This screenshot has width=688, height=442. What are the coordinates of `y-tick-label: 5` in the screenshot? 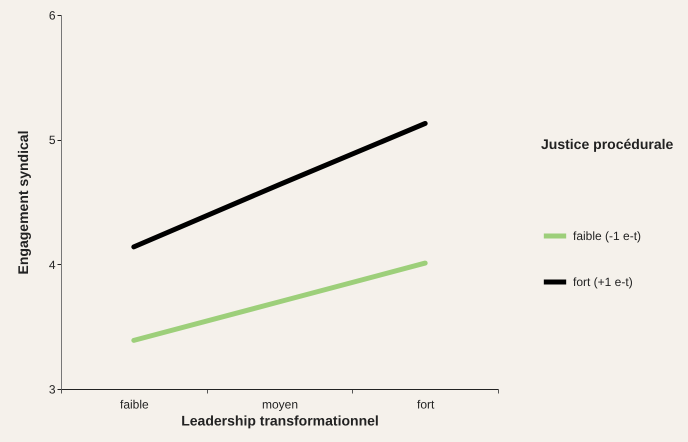 It's located at (52, 140).